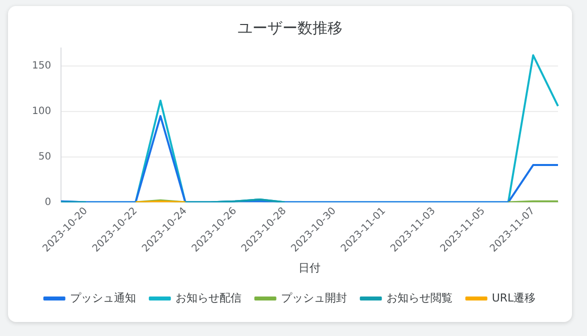 The height and width of the screenshot is (336, 587). What do you see at coordinates (419, 297) in the screenshot?
I see `legend-label: お知らせ閲覧` at bounding box center [419, 297].